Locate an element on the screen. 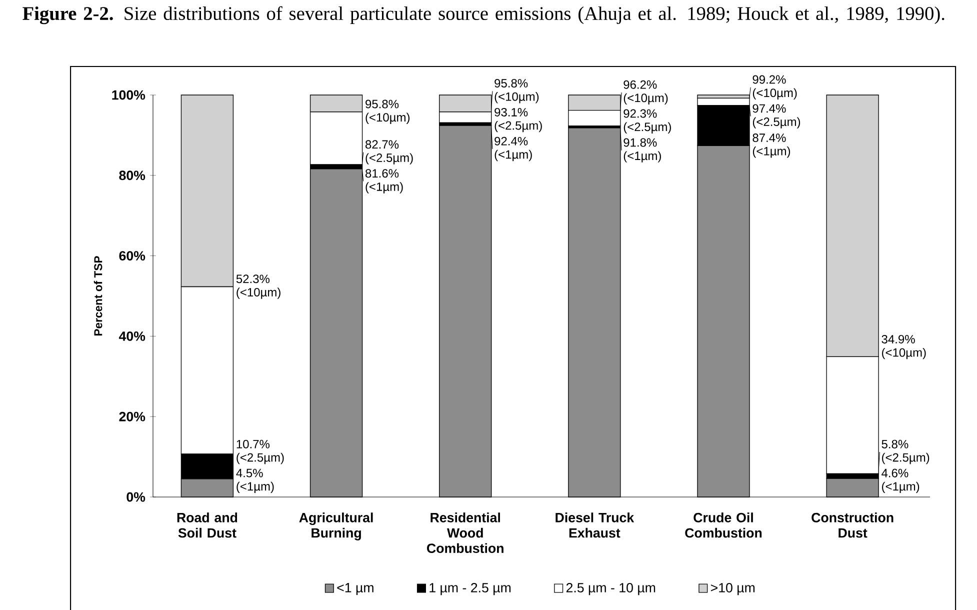  annotation: 10.7% (<2.5µm) is located at coordinates (260, 452).